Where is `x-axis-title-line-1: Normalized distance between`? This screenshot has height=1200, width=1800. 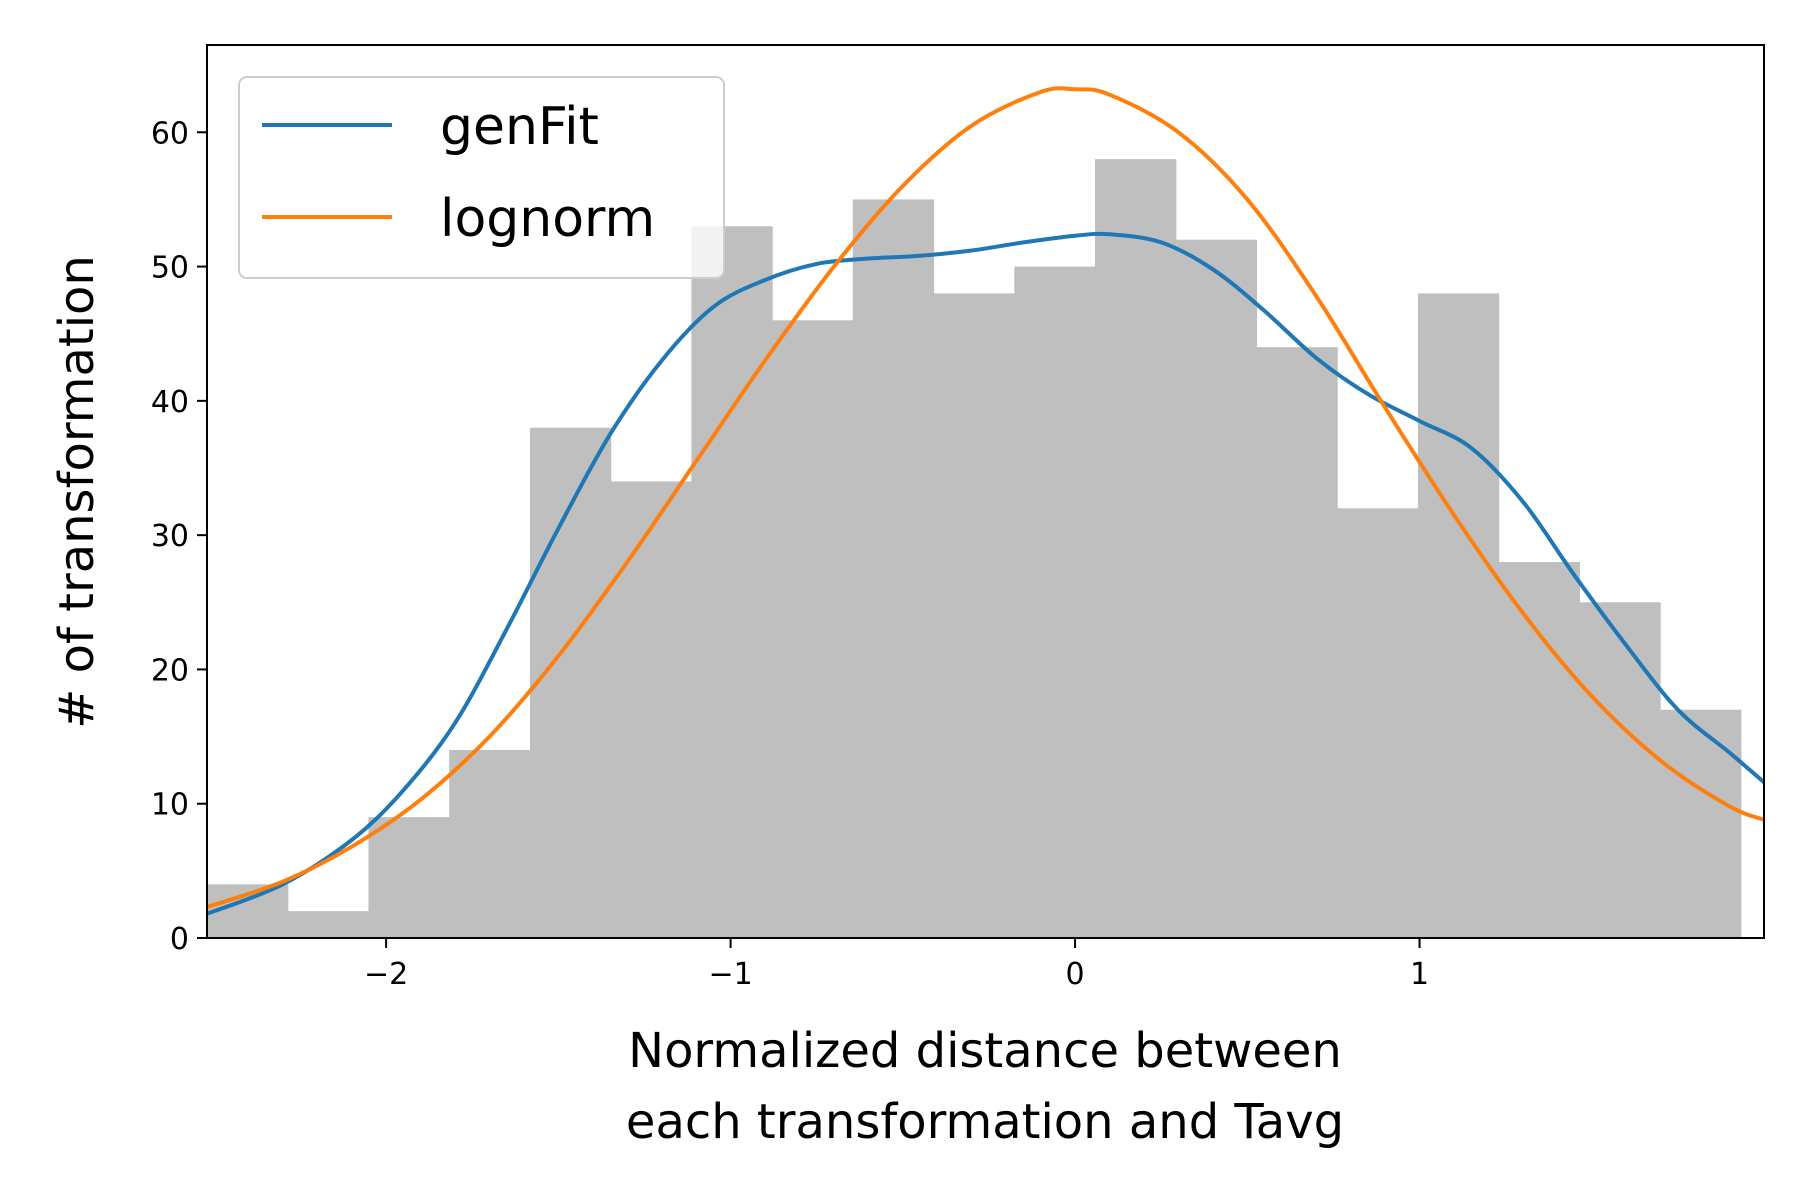 x-axis-title-line-1: Normalized distance between is located at coordinates (985, 1051).